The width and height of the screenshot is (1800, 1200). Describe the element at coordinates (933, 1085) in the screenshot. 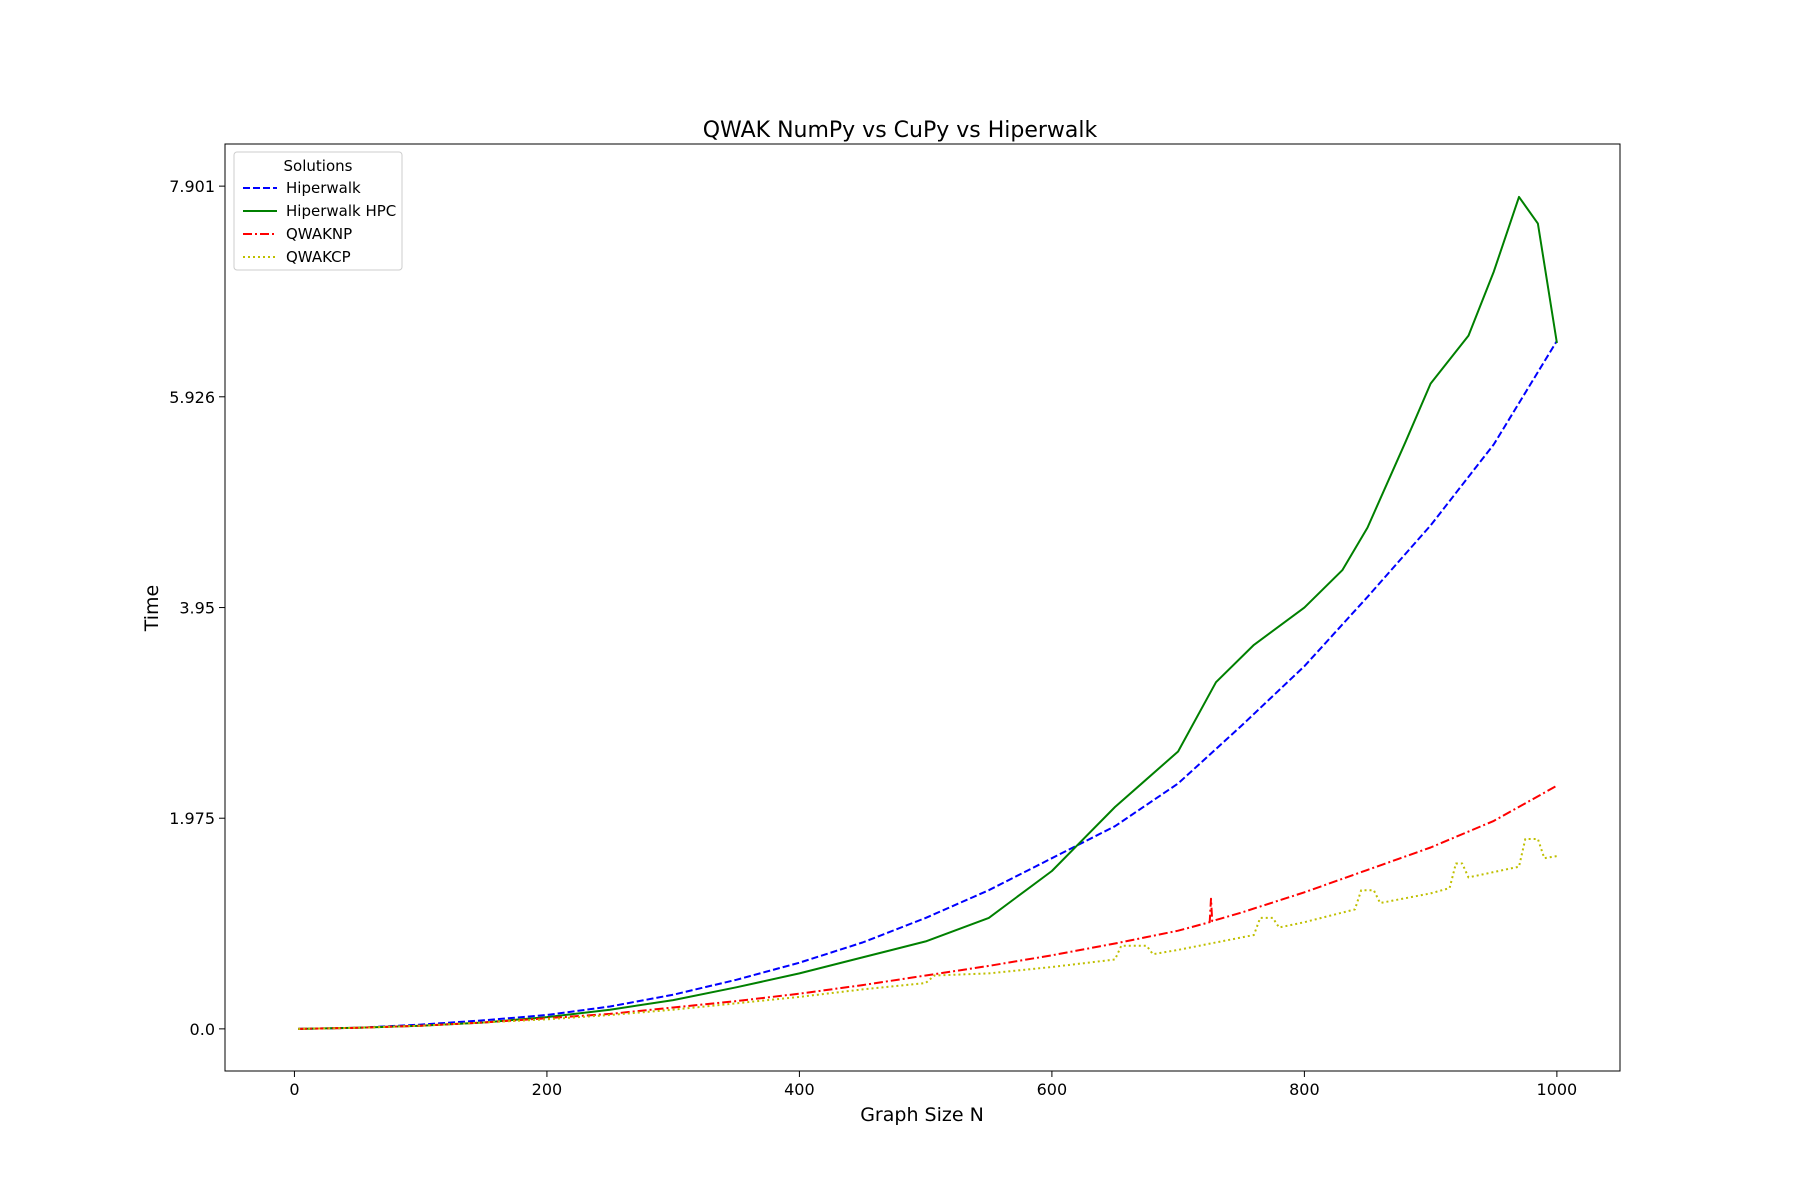

I see `x-axis: 0 200 400 600 800 1000` at that location.